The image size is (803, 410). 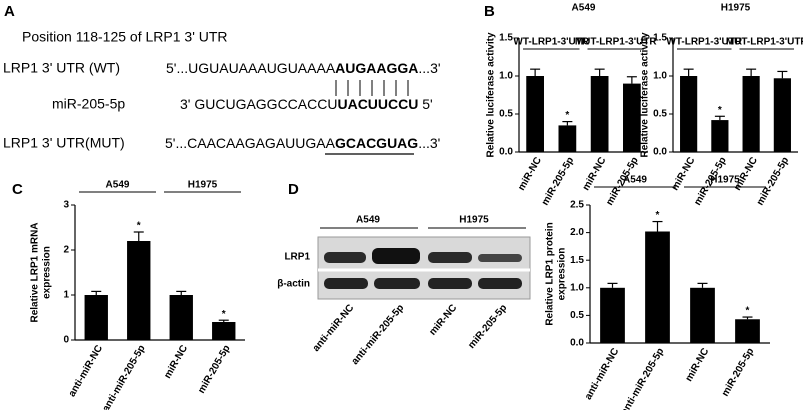 What do you see at coordinates (372, 88) in the screenshot?
I see `base-pairing` at bounding box center [372, 88].